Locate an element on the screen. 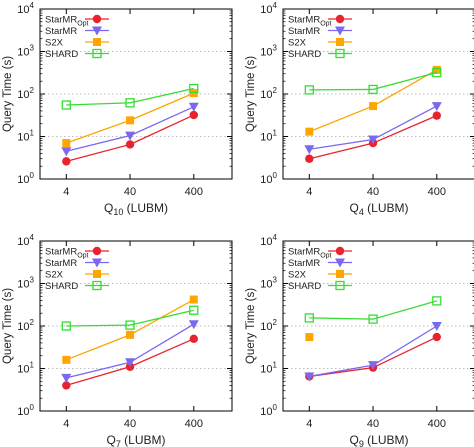 This screenshot has width=474, height=447. x-axis-label: Q9 (LUBM) is located at coordinates (378, 440).